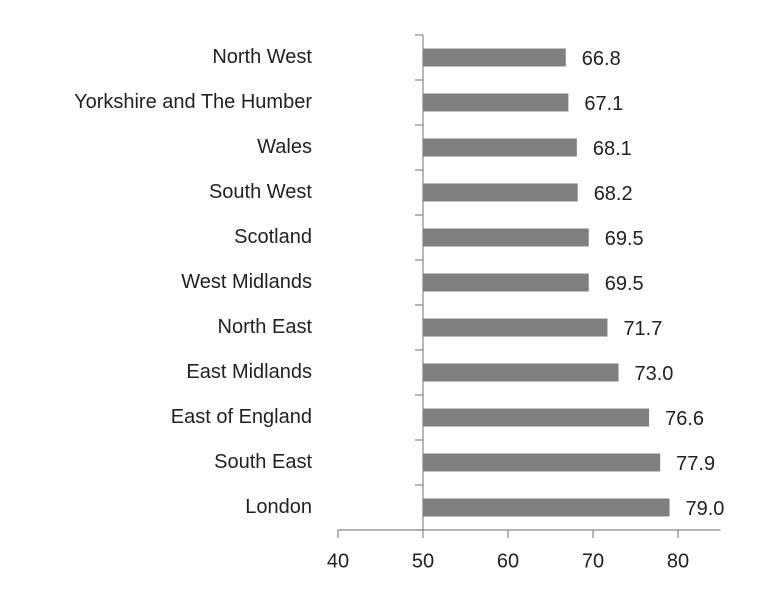 The width and height of the screenshot is (773, 599). I want to click on value-label: 77.9, so click(695, 464).